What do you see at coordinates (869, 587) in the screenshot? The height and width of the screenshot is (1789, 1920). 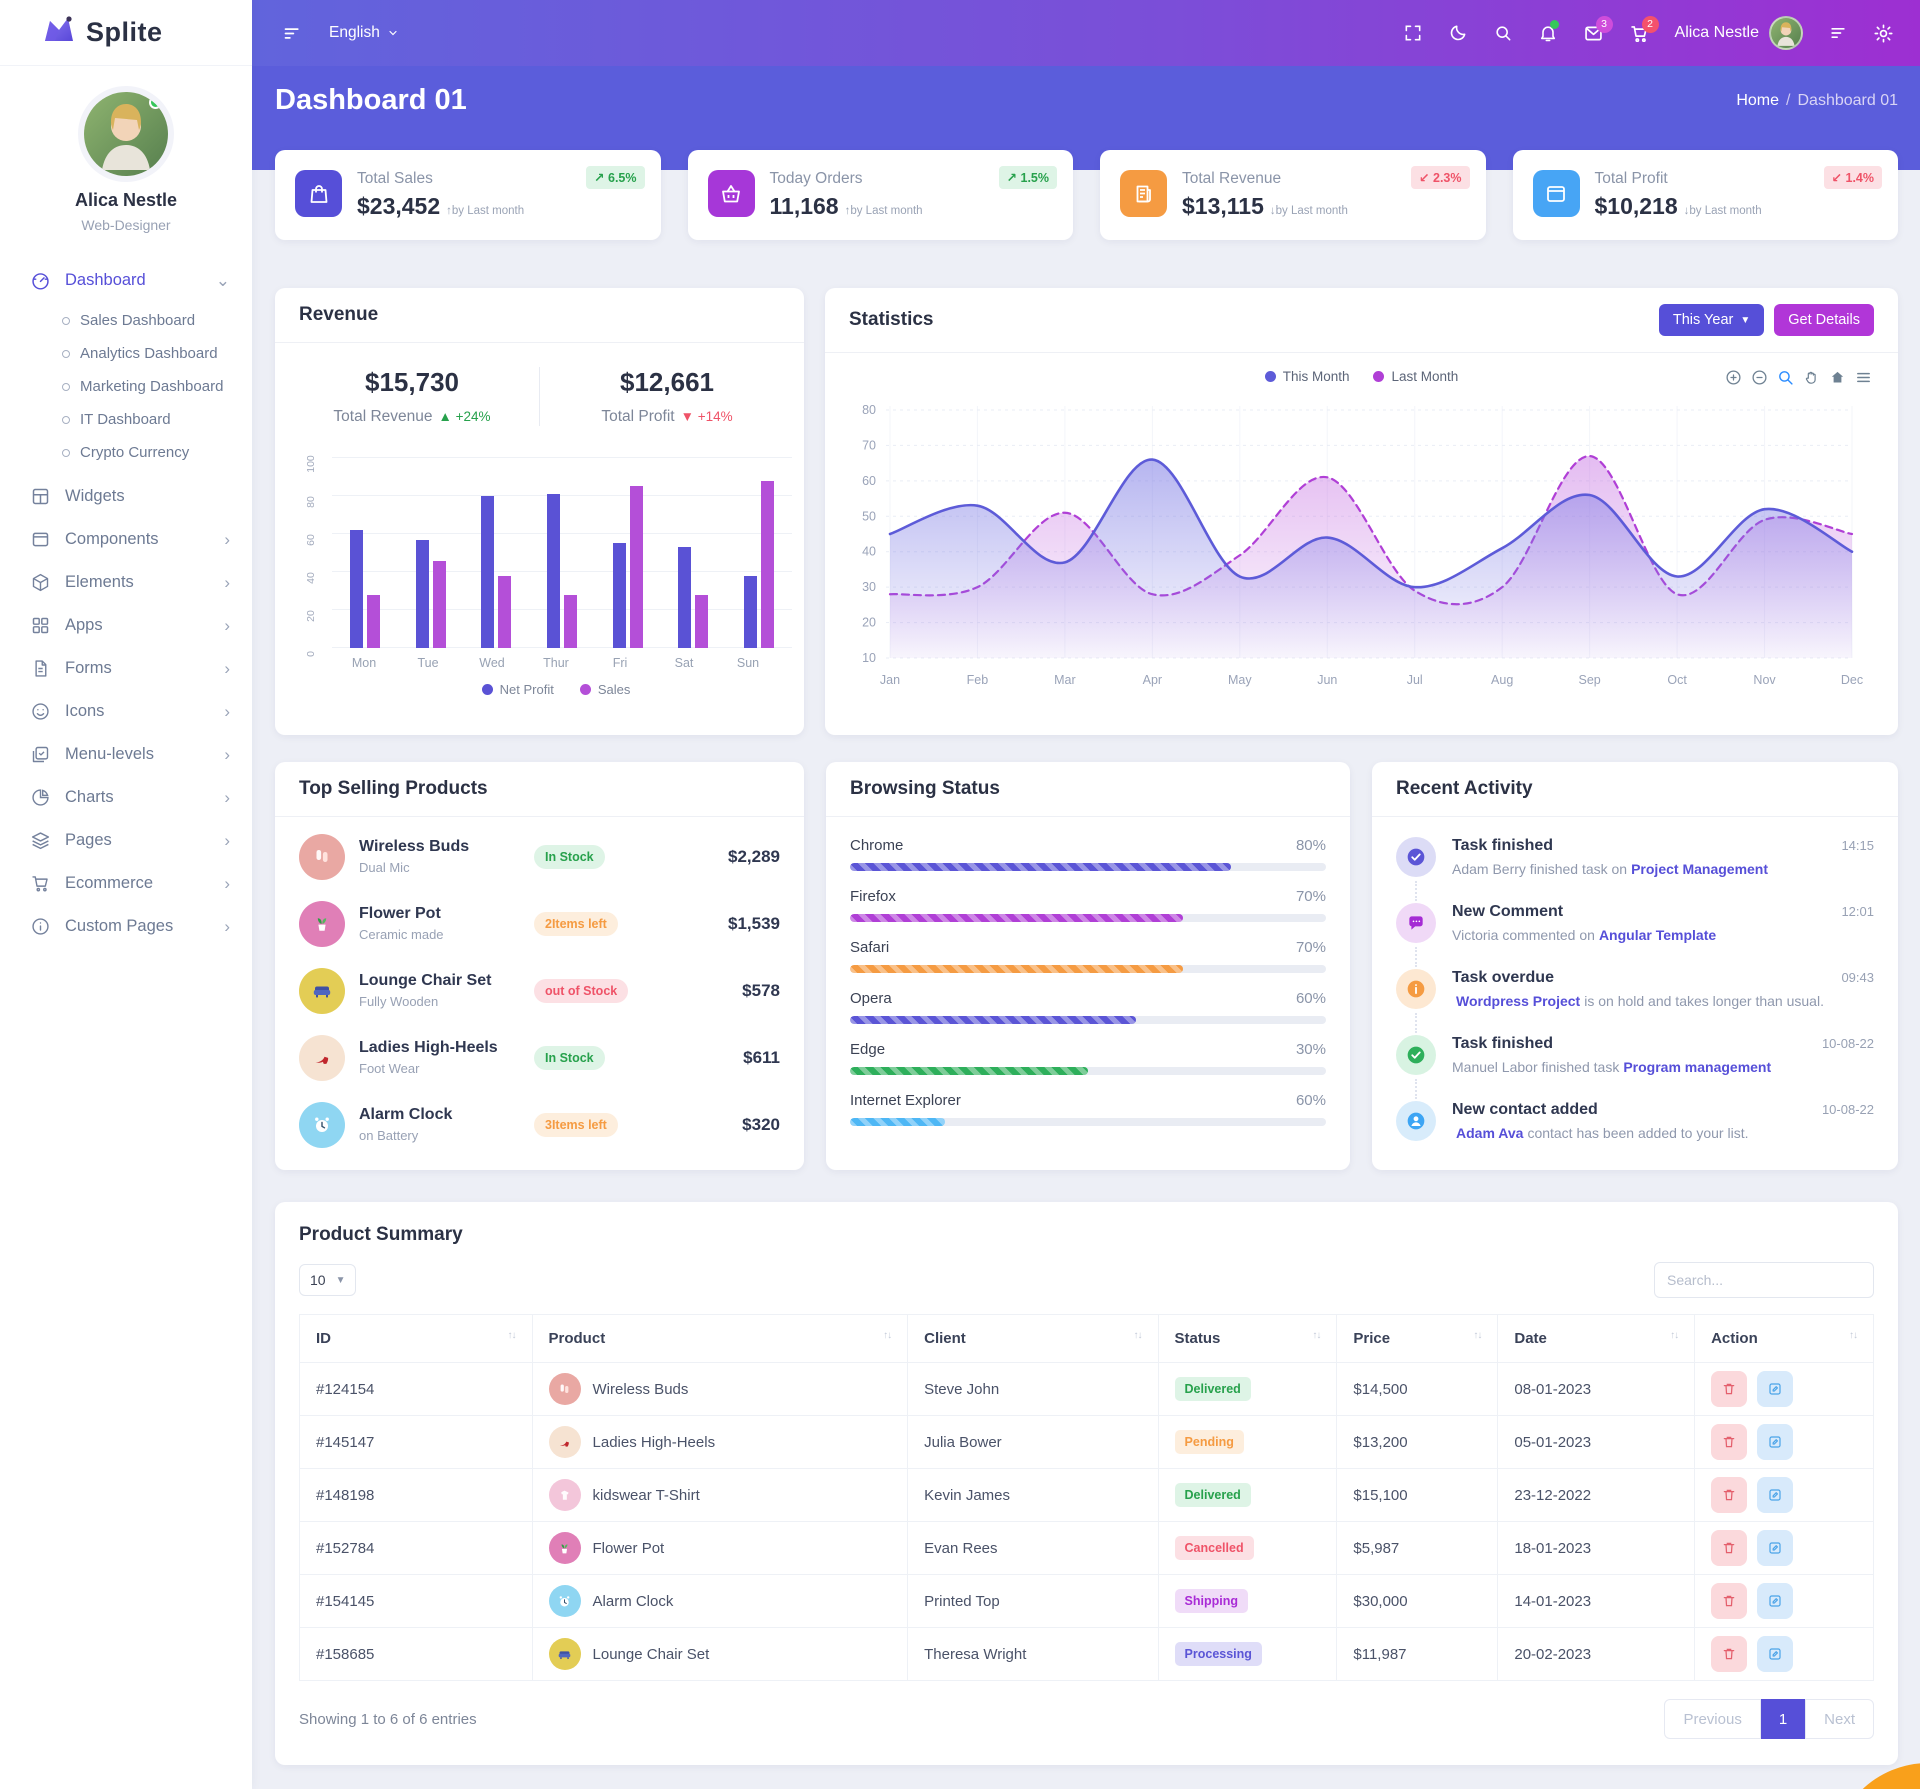 I see `svg-text: 30` at bounding box center [869, 587].